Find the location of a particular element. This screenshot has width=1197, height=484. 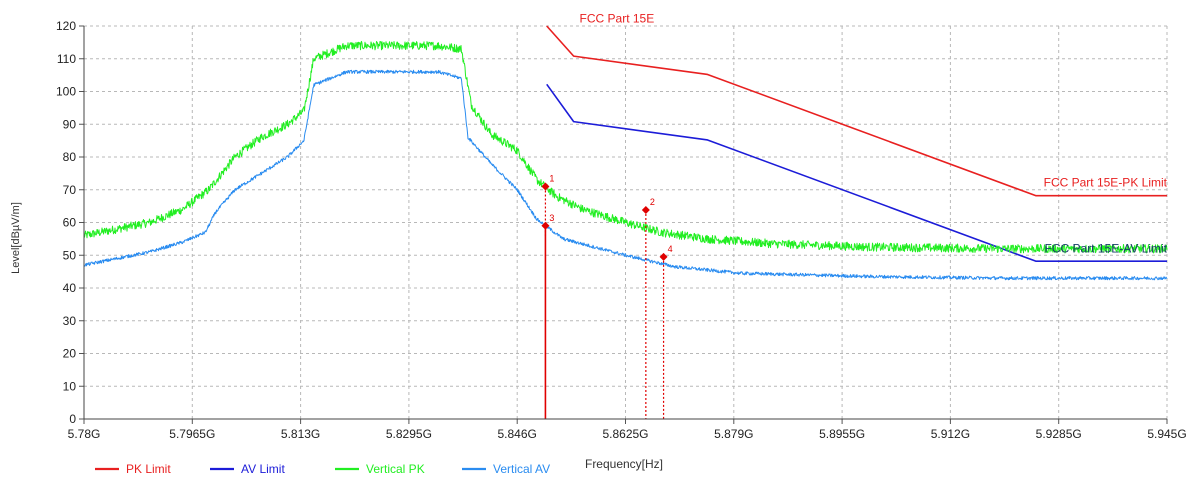

y-tick-label: 10 is located at coordinates (70, 386).